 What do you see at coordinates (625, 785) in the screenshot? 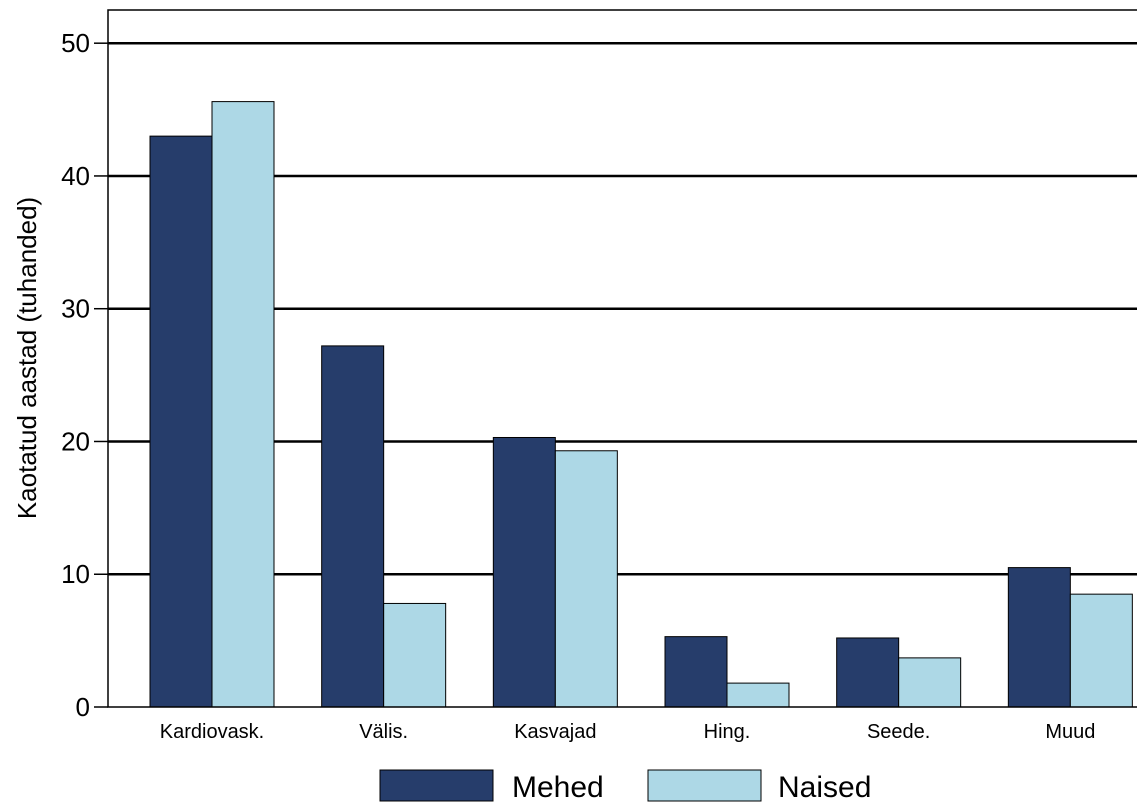
I see `legend: Mehed Naised` at bounding box center [625, 785].